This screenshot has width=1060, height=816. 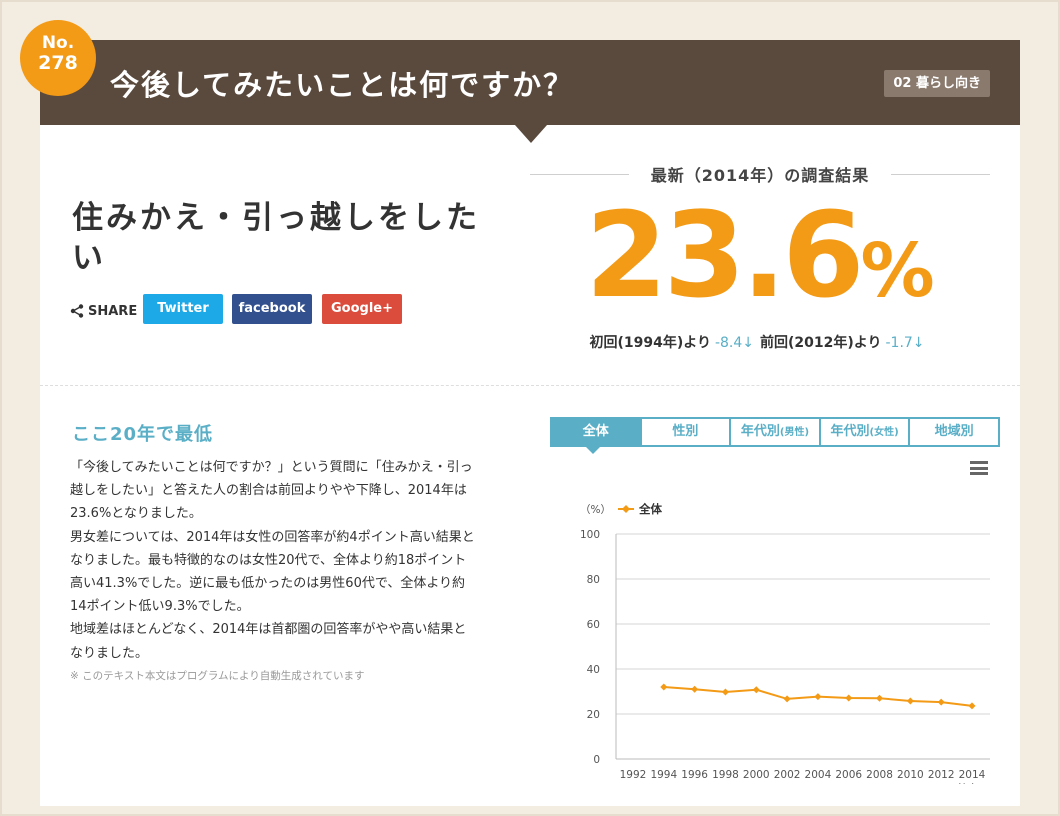 What do you see at coordinates (937, 83) in the screenshot?
I see `category-badge: 02 暮らし向き` at bounding box center [937, 83].